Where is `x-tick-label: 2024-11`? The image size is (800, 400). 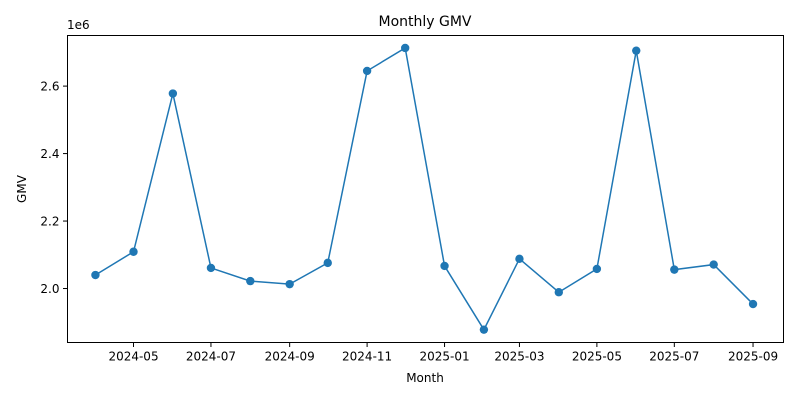 x-tick-label: 2024-11 is located at coordinates (367, 357).